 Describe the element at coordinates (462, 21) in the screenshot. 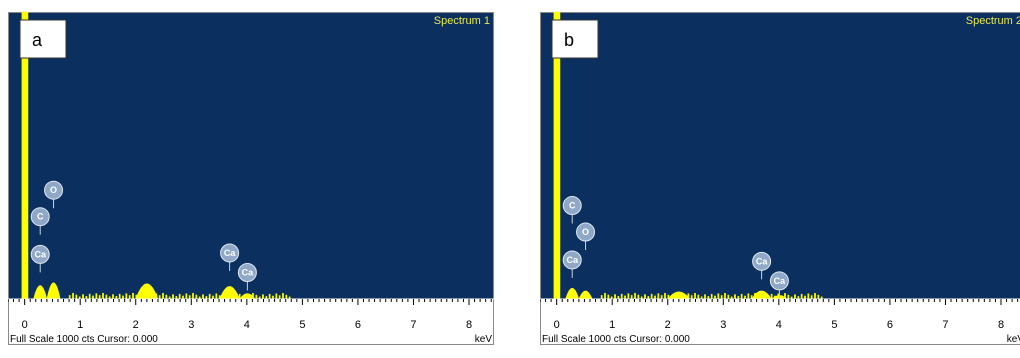

I see `spectrum-title: Spectrum 1` at that location.